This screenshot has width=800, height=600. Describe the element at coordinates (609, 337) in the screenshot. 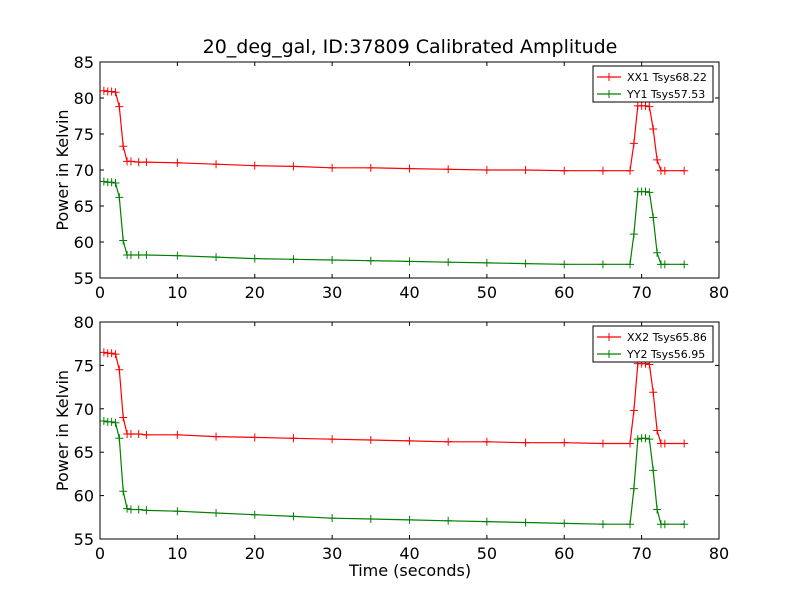

I see `legend-marker` at that location.